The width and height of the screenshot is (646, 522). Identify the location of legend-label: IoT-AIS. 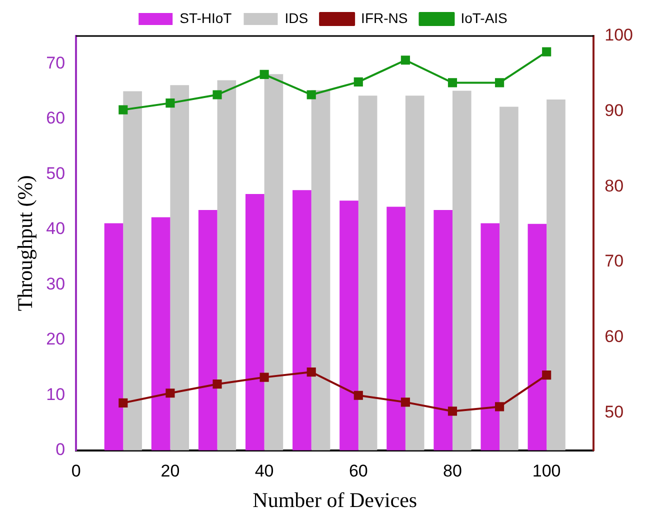
(484, 18).